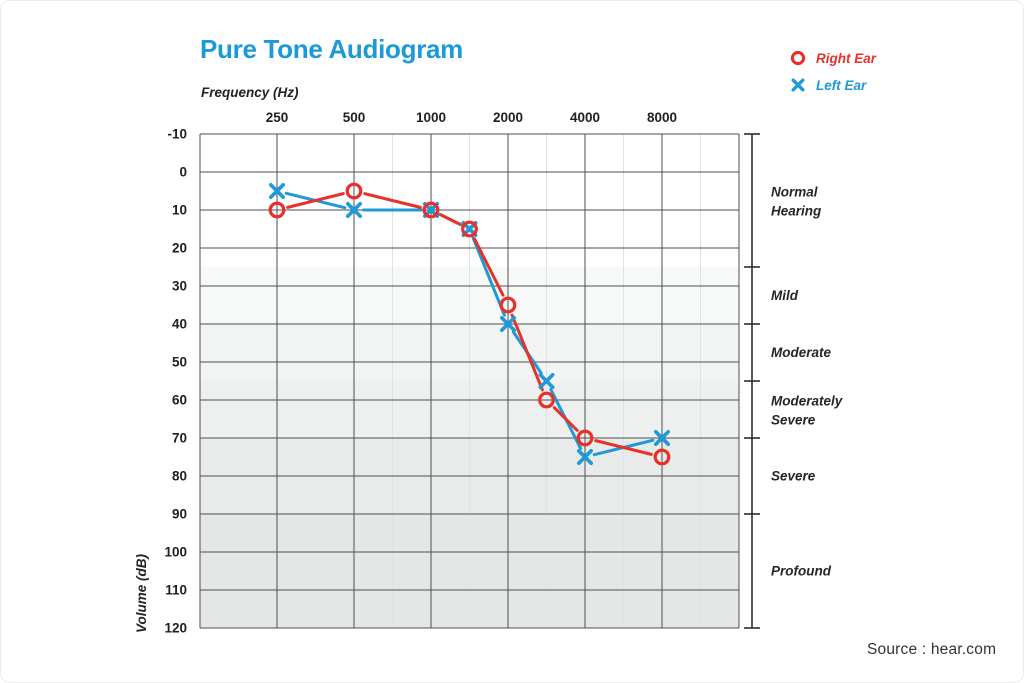 This screenshot has height=683, width=1024. I want to click on y-tick-label-100: 100, so click(175, 552).